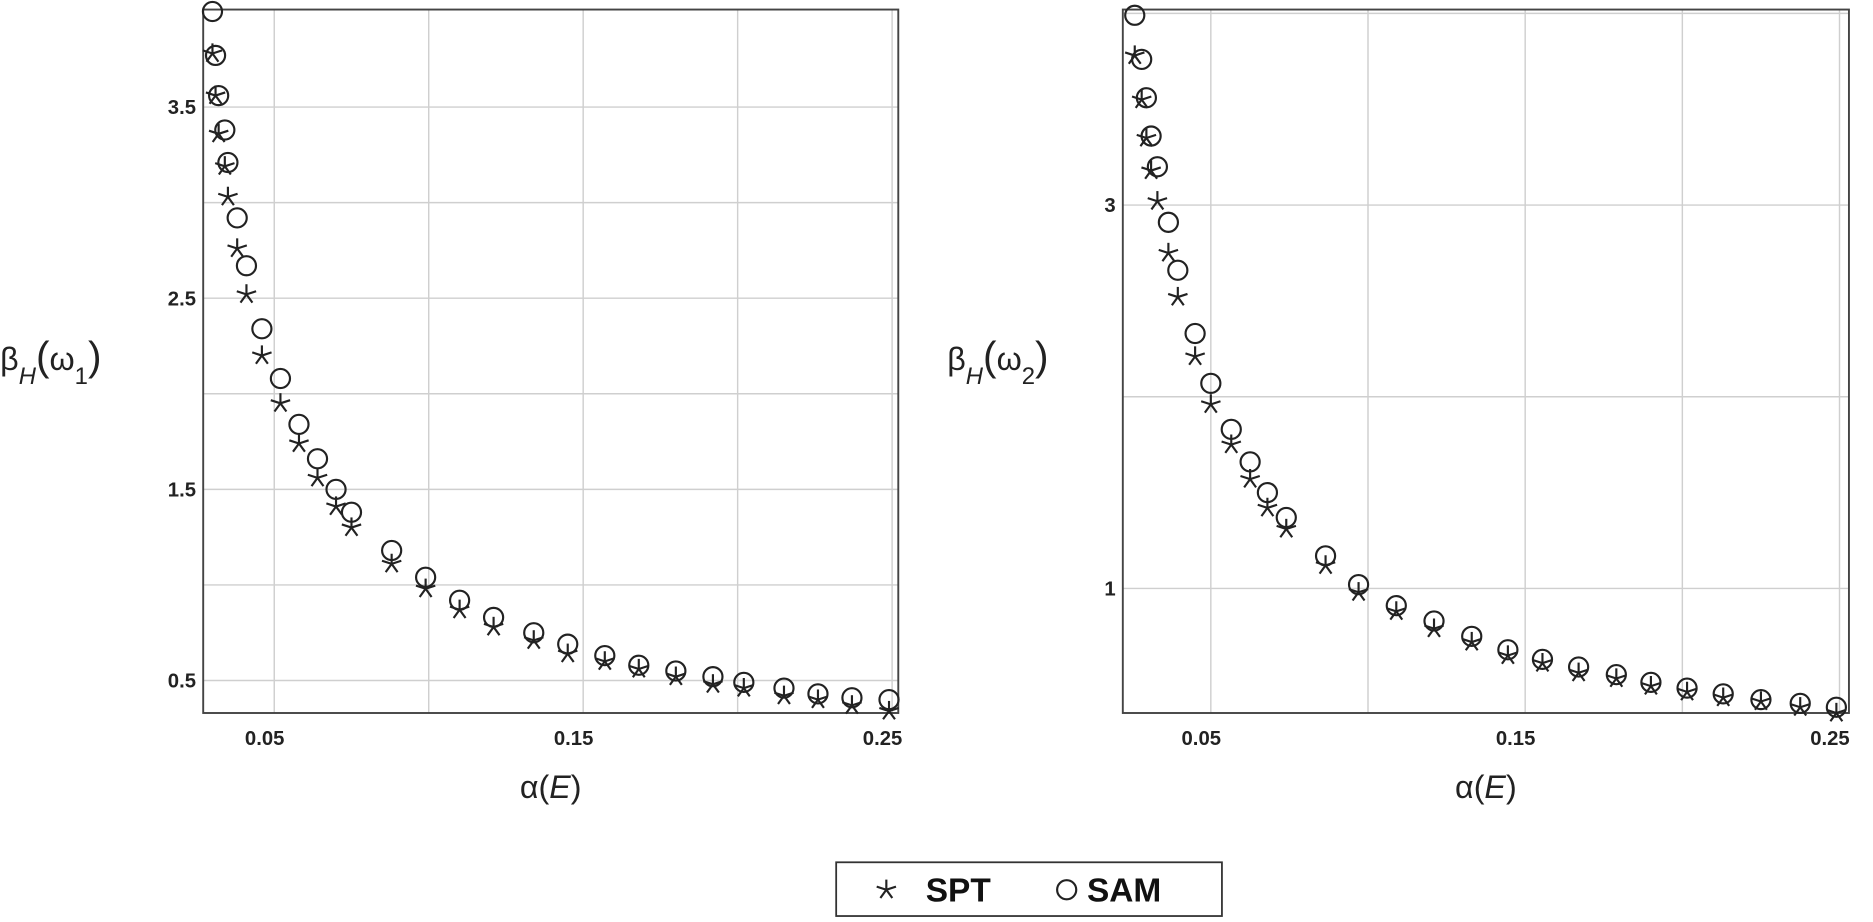 The height and width of the screenshot is (922, 1873). I want to click on x-label-part: E, so click(560, 787).